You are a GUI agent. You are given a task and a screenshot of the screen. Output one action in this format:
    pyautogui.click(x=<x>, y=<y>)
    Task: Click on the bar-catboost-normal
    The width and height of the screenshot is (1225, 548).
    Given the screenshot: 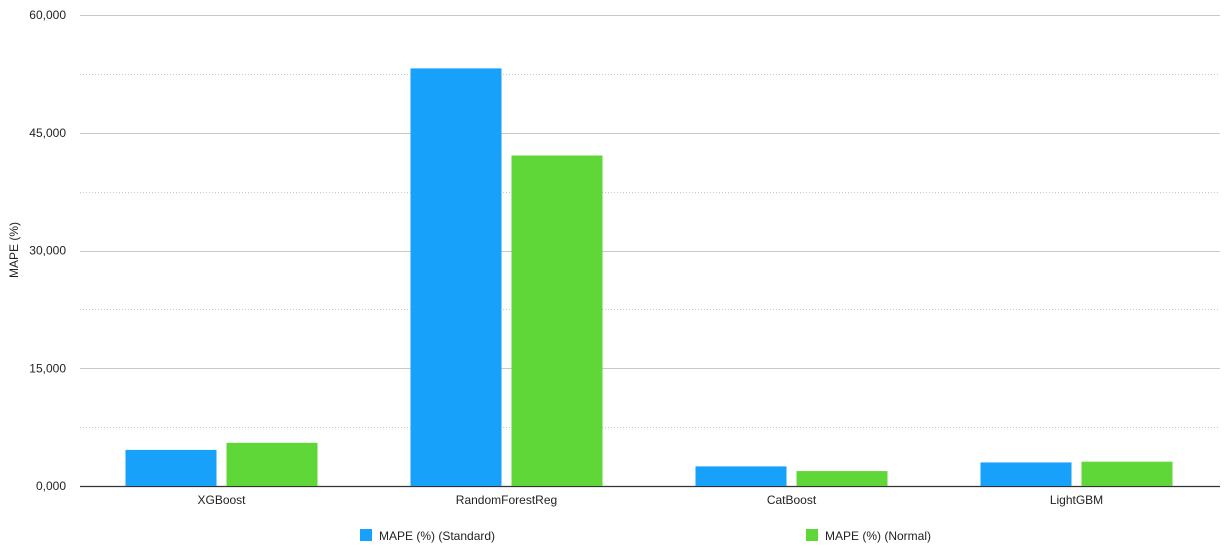 What is the action you would take?
    pyautogui.click(x=842, y=478)
    